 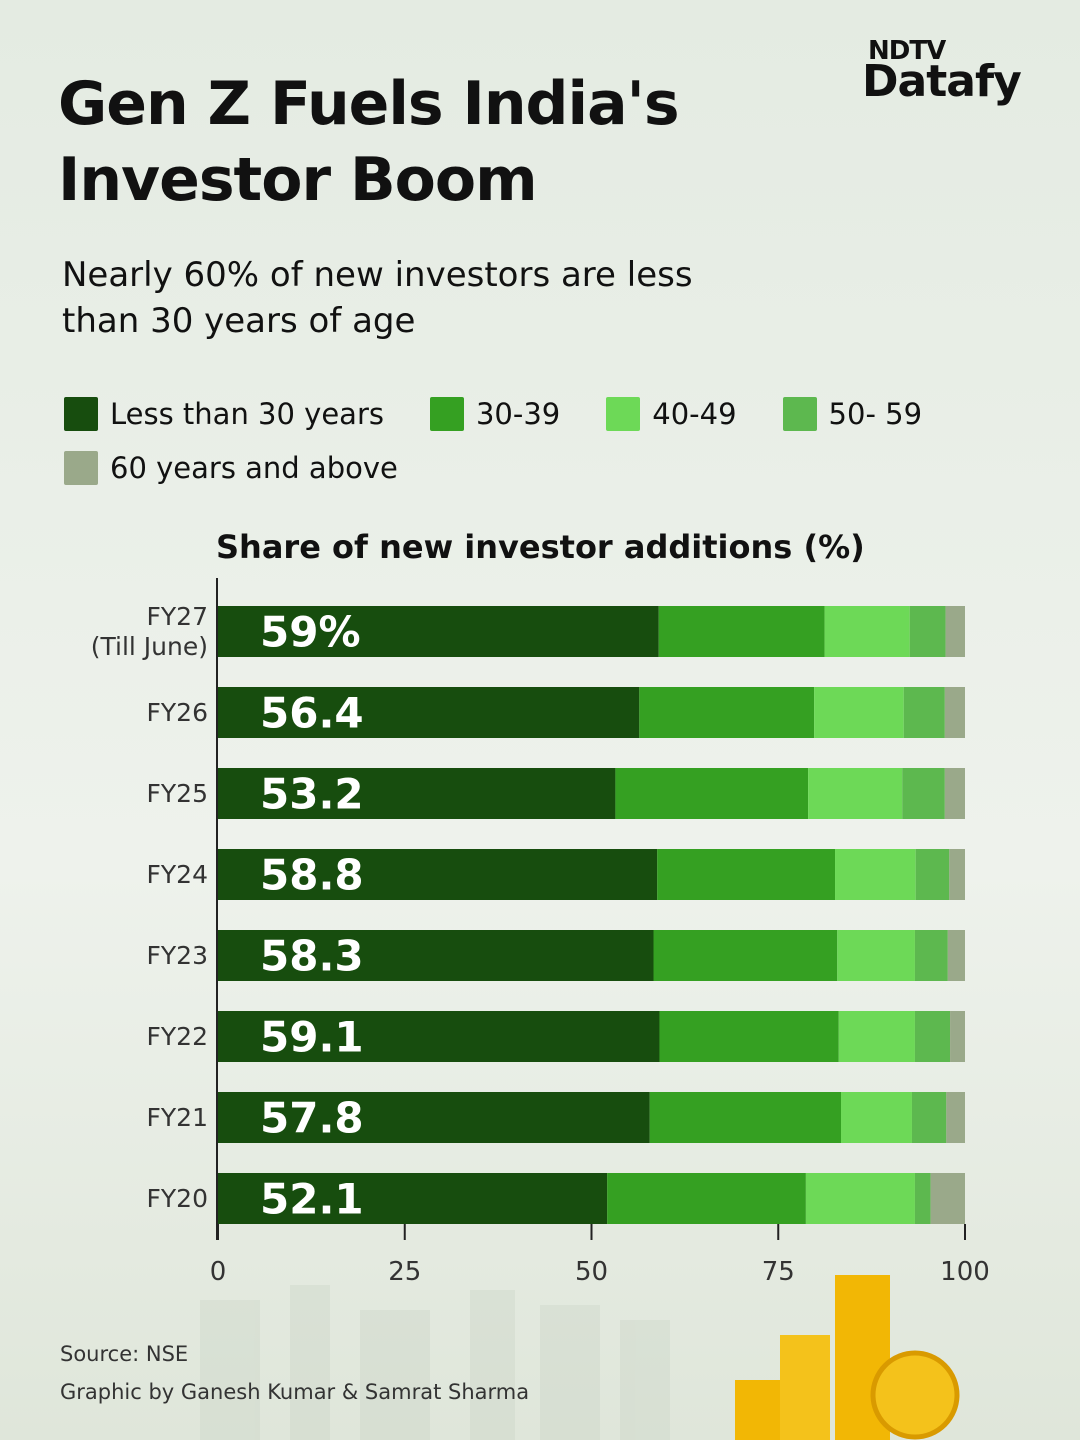 I want to click on y-tick-label: FY21, so click(x=177, y=1117).